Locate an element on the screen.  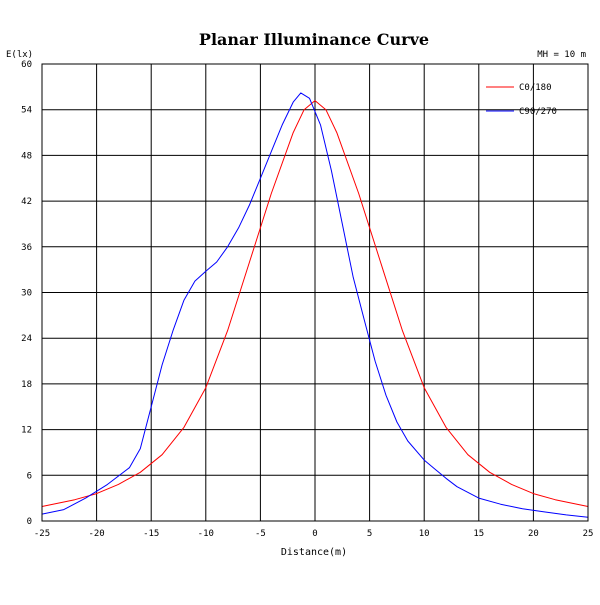
x-axis-label: Distance(m) is located at coordinates (314, 552).